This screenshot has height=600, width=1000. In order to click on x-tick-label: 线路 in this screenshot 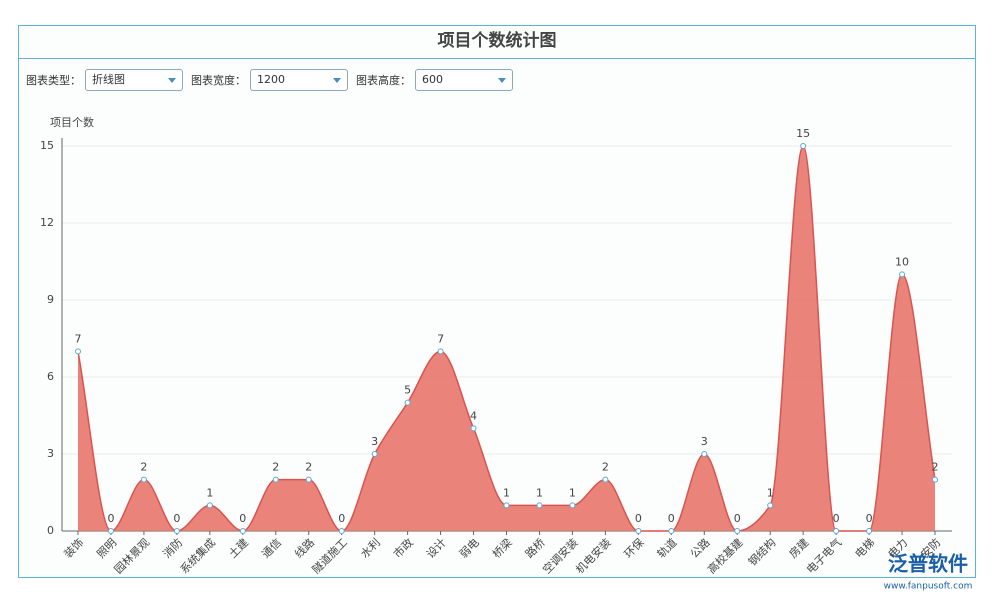, I will do `click(304, 547)`.